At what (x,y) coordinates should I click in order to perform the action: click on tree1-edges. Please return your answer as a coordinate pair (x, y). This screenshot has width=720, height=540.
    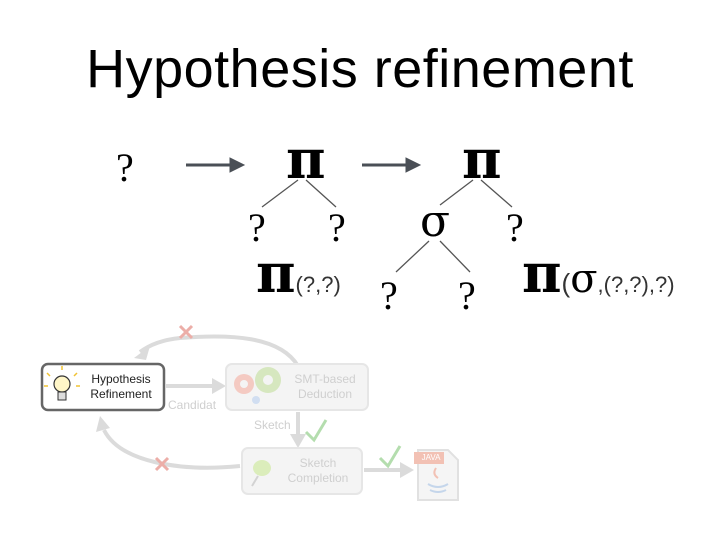
    Looking at the image, I should click on (299, 193).